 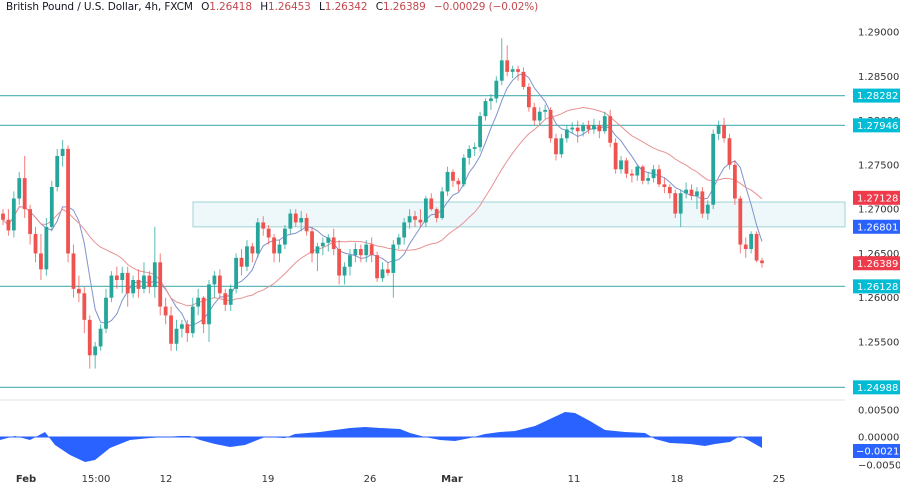 What do you see at coordinates (877, 126) in the screenshot?
I see `price-tag-text: 1.27946` at bounding box center [877, 126].